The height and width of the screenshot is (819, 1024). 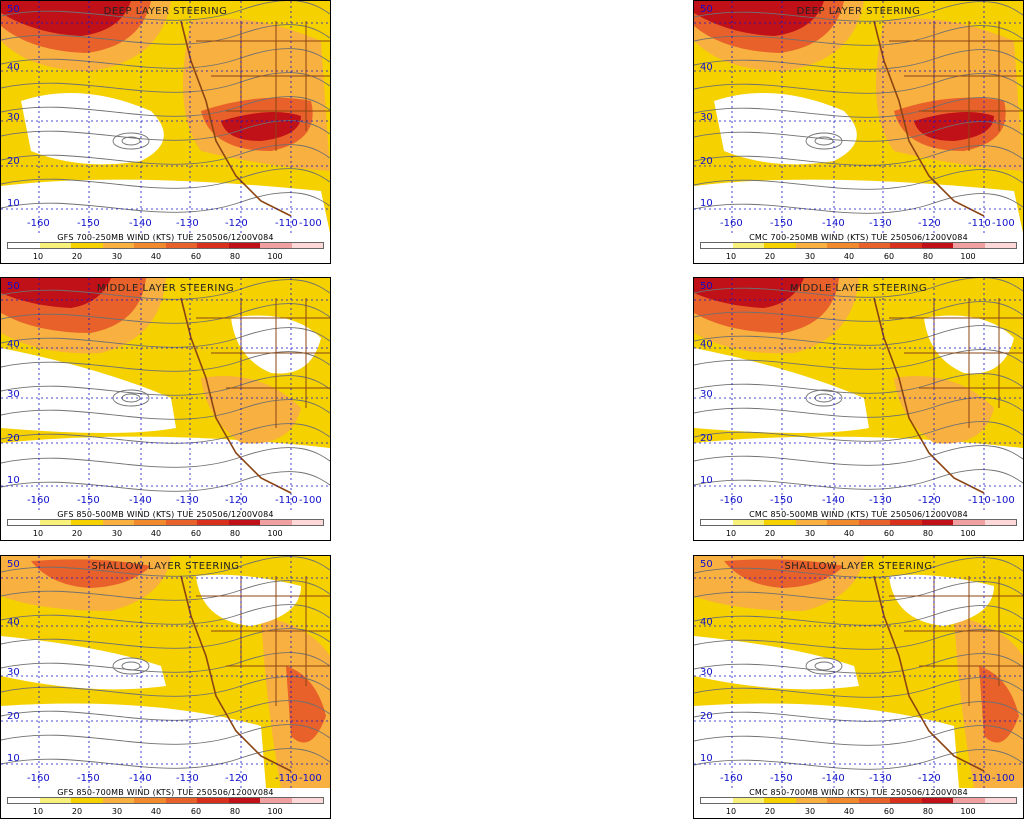 I want to click on map-area, so click(x=858, y=672).